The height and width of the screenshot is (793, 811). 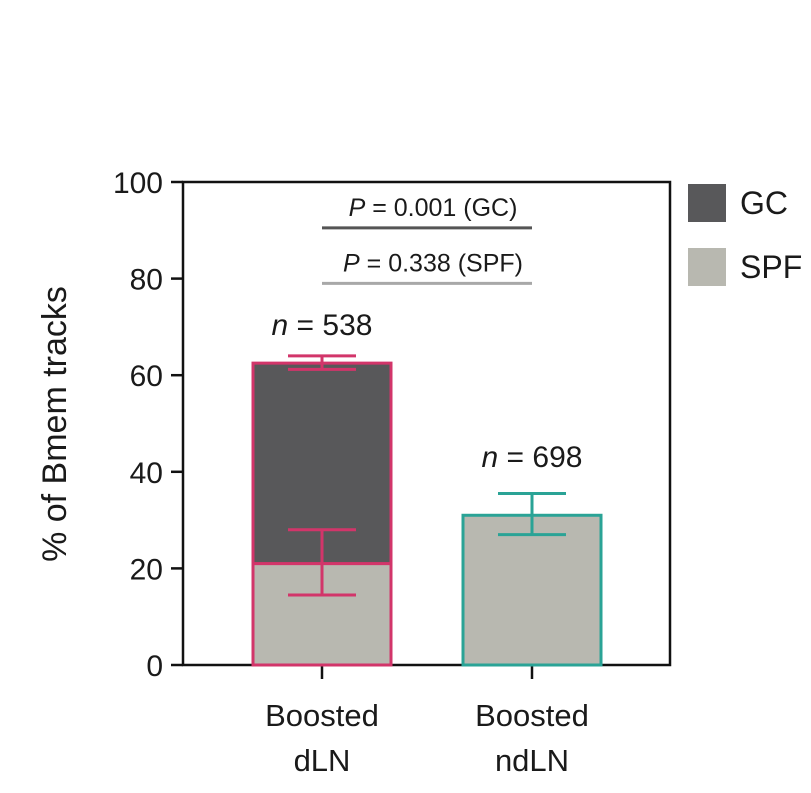 What do you see at coordinates (441, 263) in the screenshot?
I see `p-value-text: = 0.338 (SPF)` at bounding box center [441, 263].